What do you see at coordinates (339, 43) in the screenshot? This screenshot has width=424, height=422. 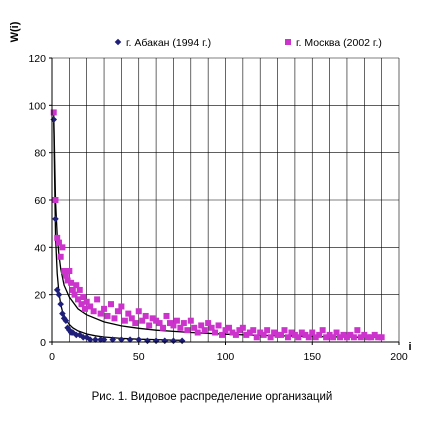 I see `legend-label: г. Москва (2002 г.)` at bounding box center [339, 43].